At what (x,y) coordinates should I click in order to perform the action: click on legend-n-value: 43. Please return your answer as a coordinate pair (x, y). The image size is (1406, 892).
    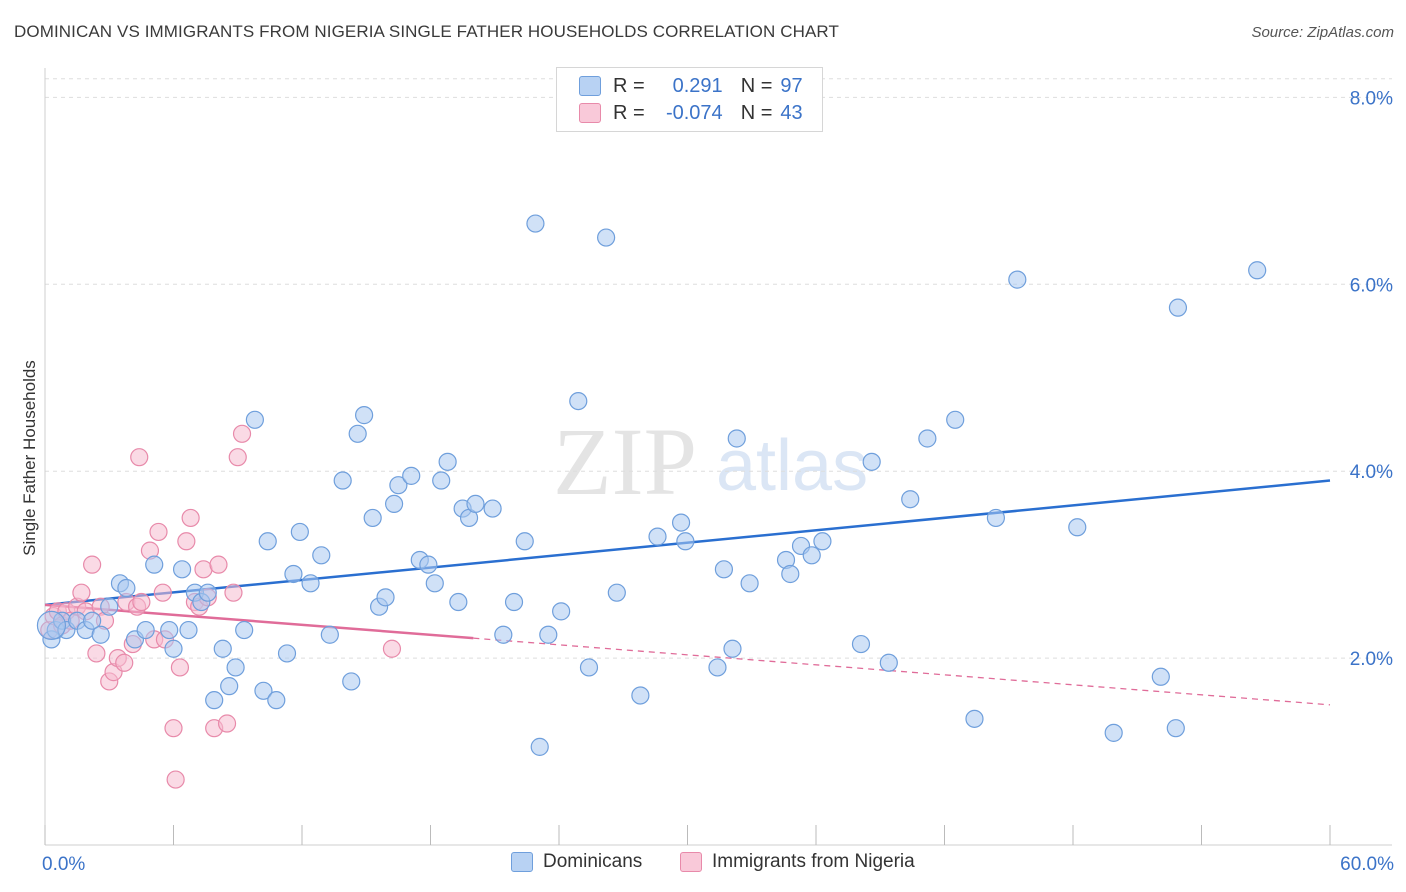
    Looking at the image, I should click on (791, 112).